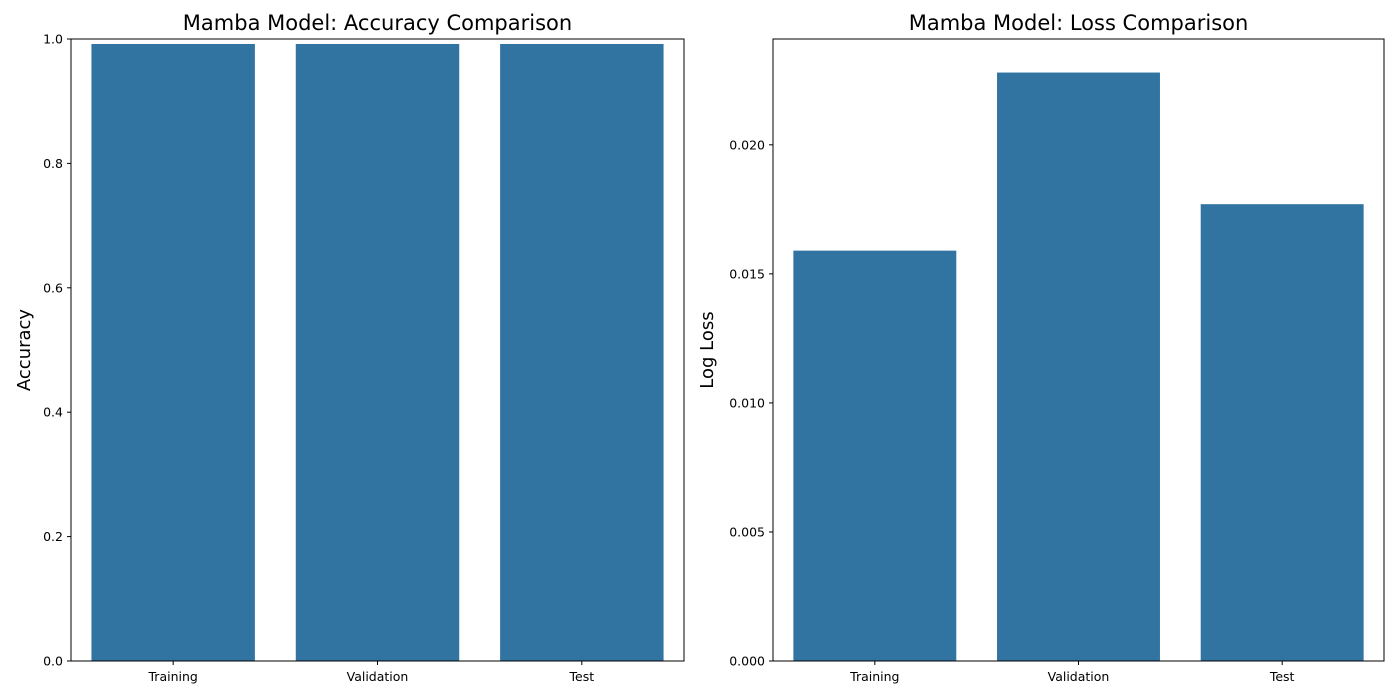 This screenshot has width=1400, height=700. I want to click on accuracy-chart-title: Mamba Model: Accuracy Comparison, so click(377, 23).